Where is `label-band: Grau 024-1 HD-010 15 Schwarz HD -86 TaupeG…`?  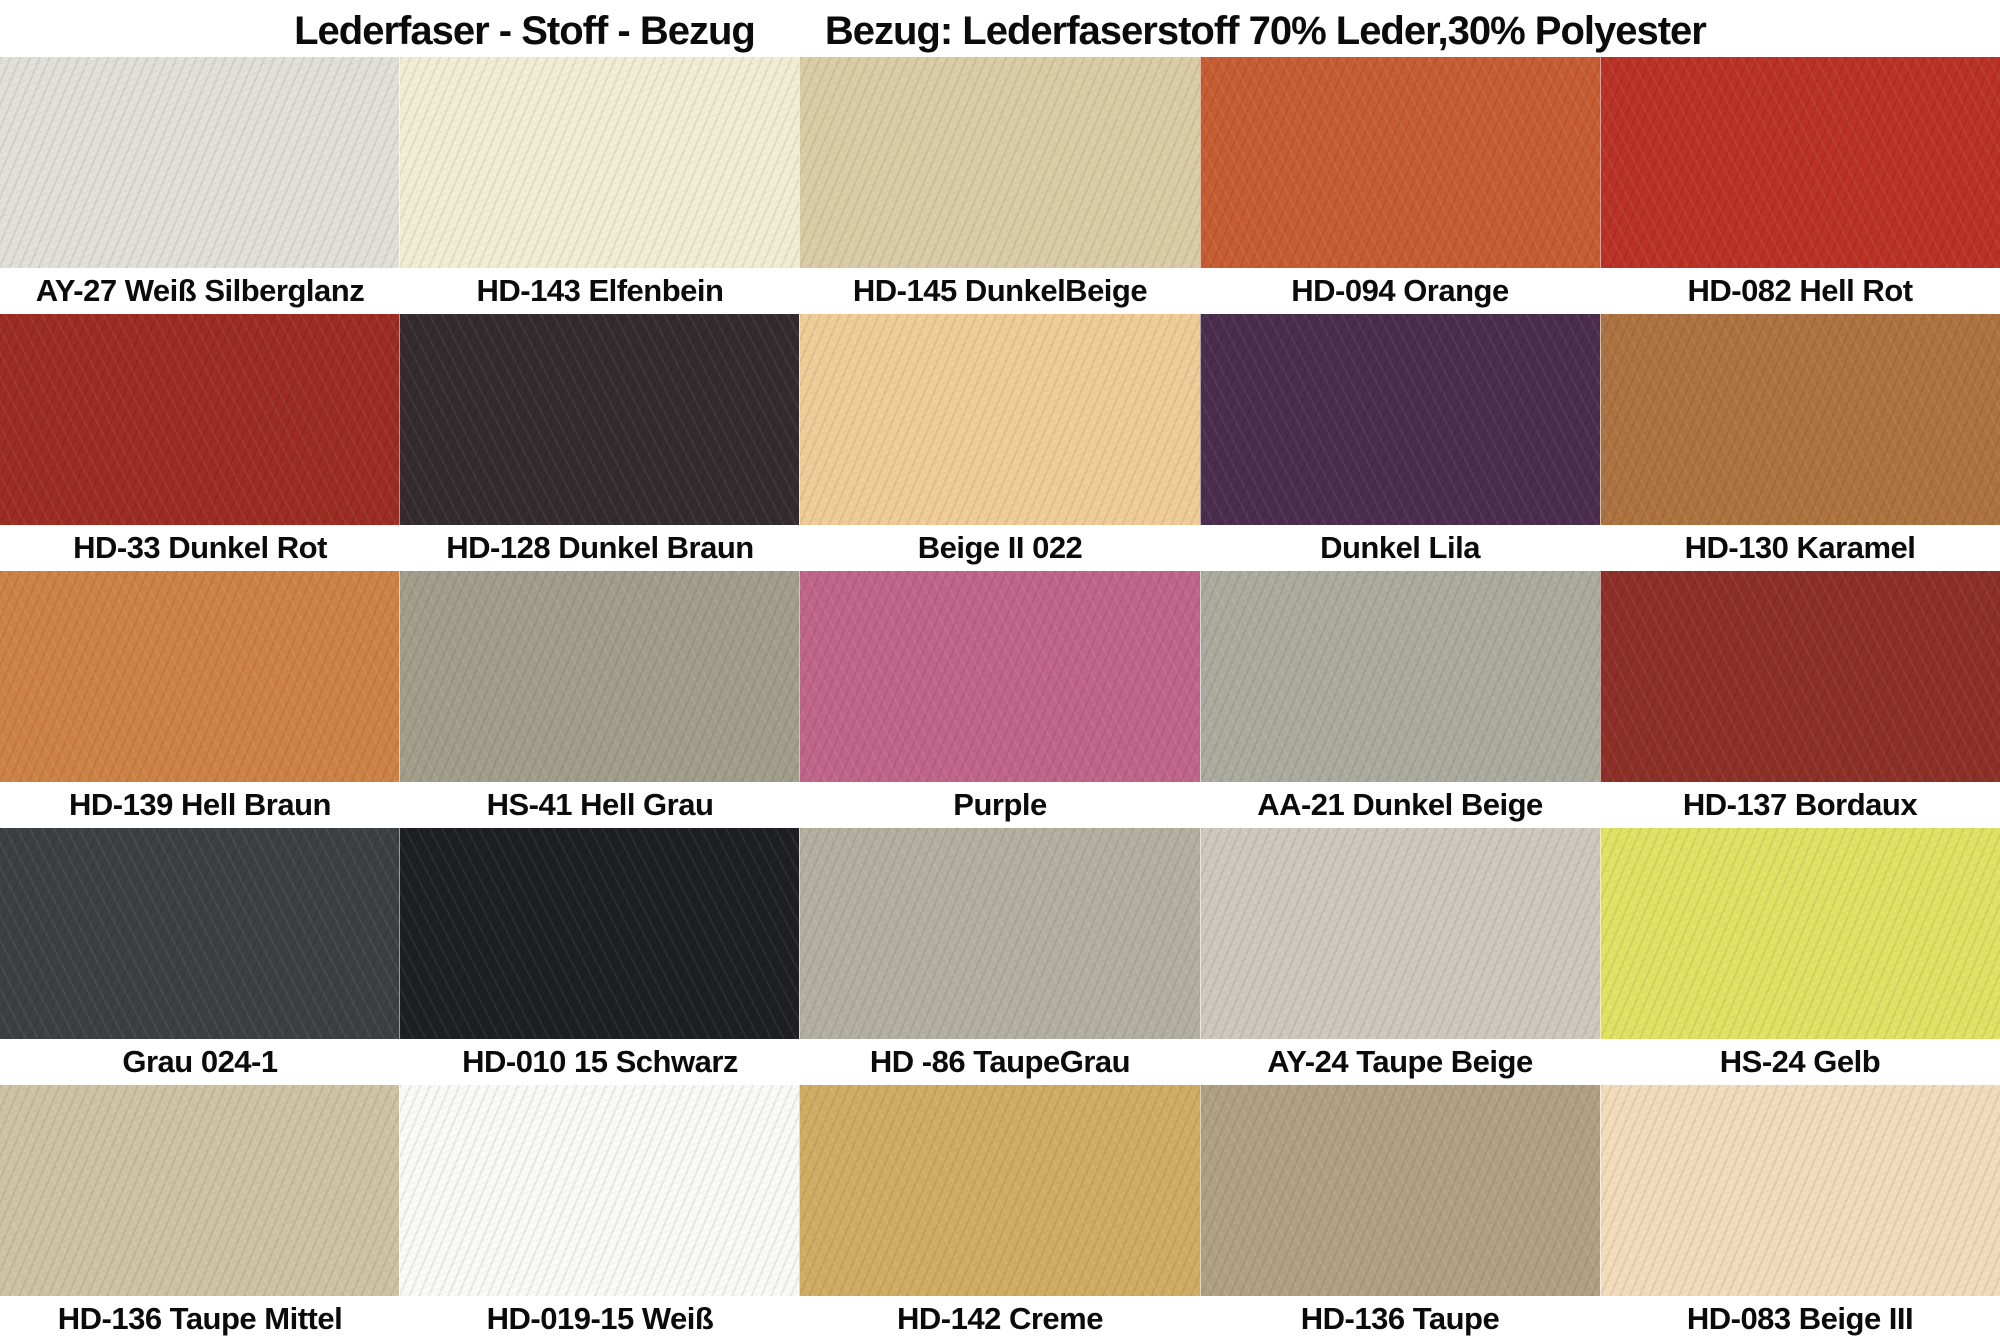 label-band: Grau 024-1 HD-010 15 Schwarz HD -86 TaupeG… is located at coordinates (1000, 1062).